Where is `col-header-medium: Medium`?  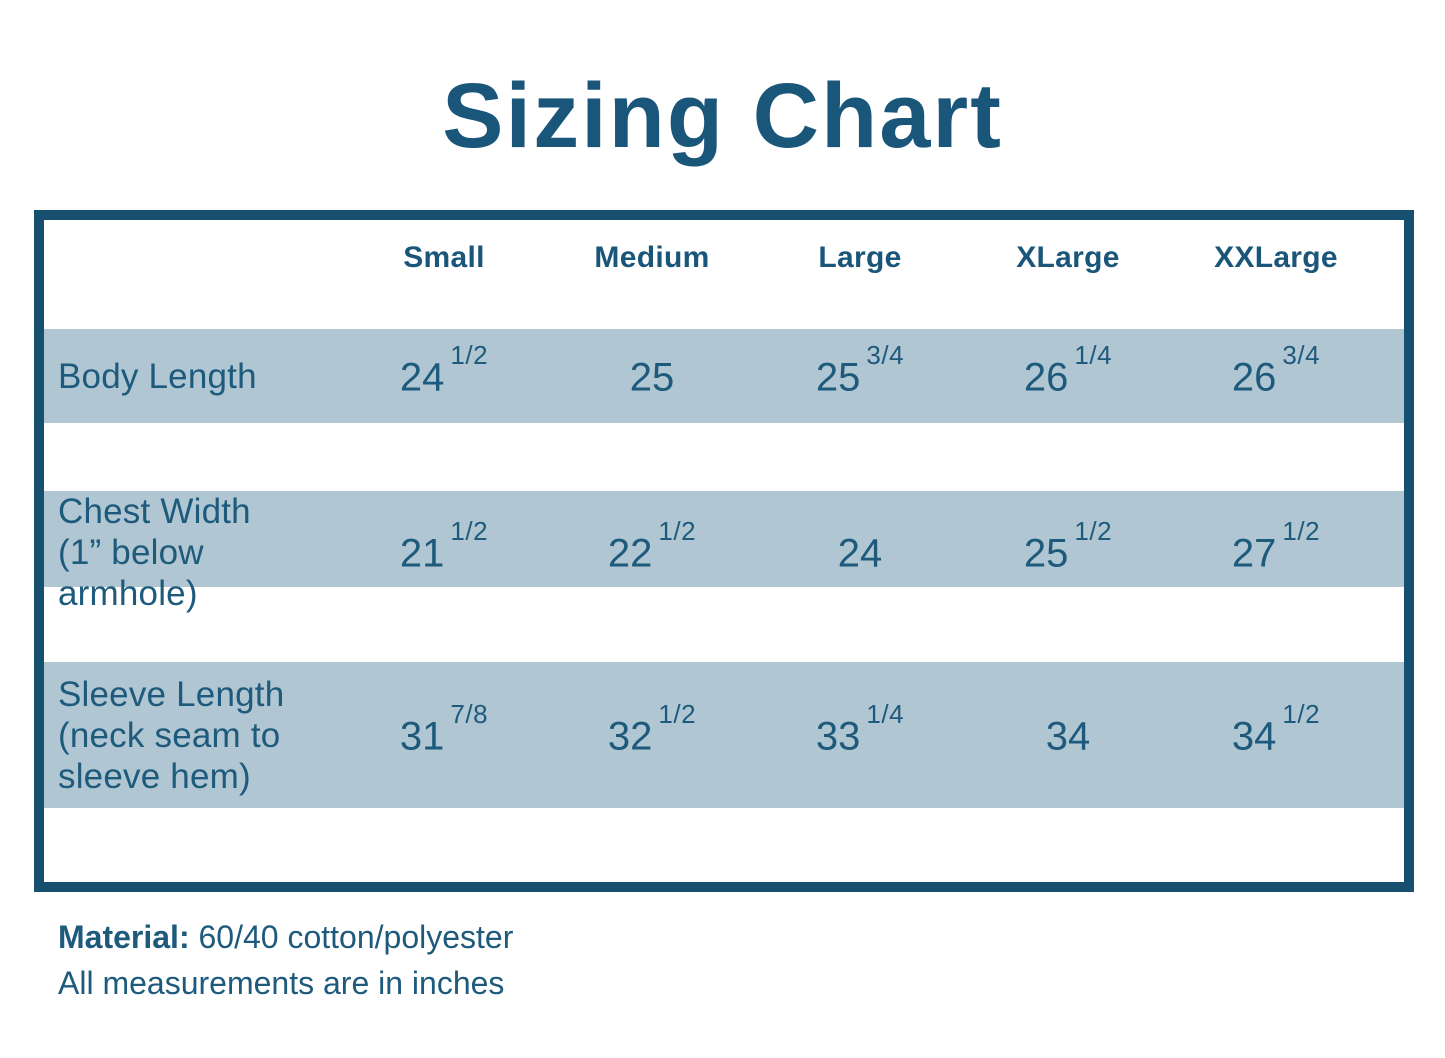 col-header-medium: Medium is located at coordinates (652, 257).